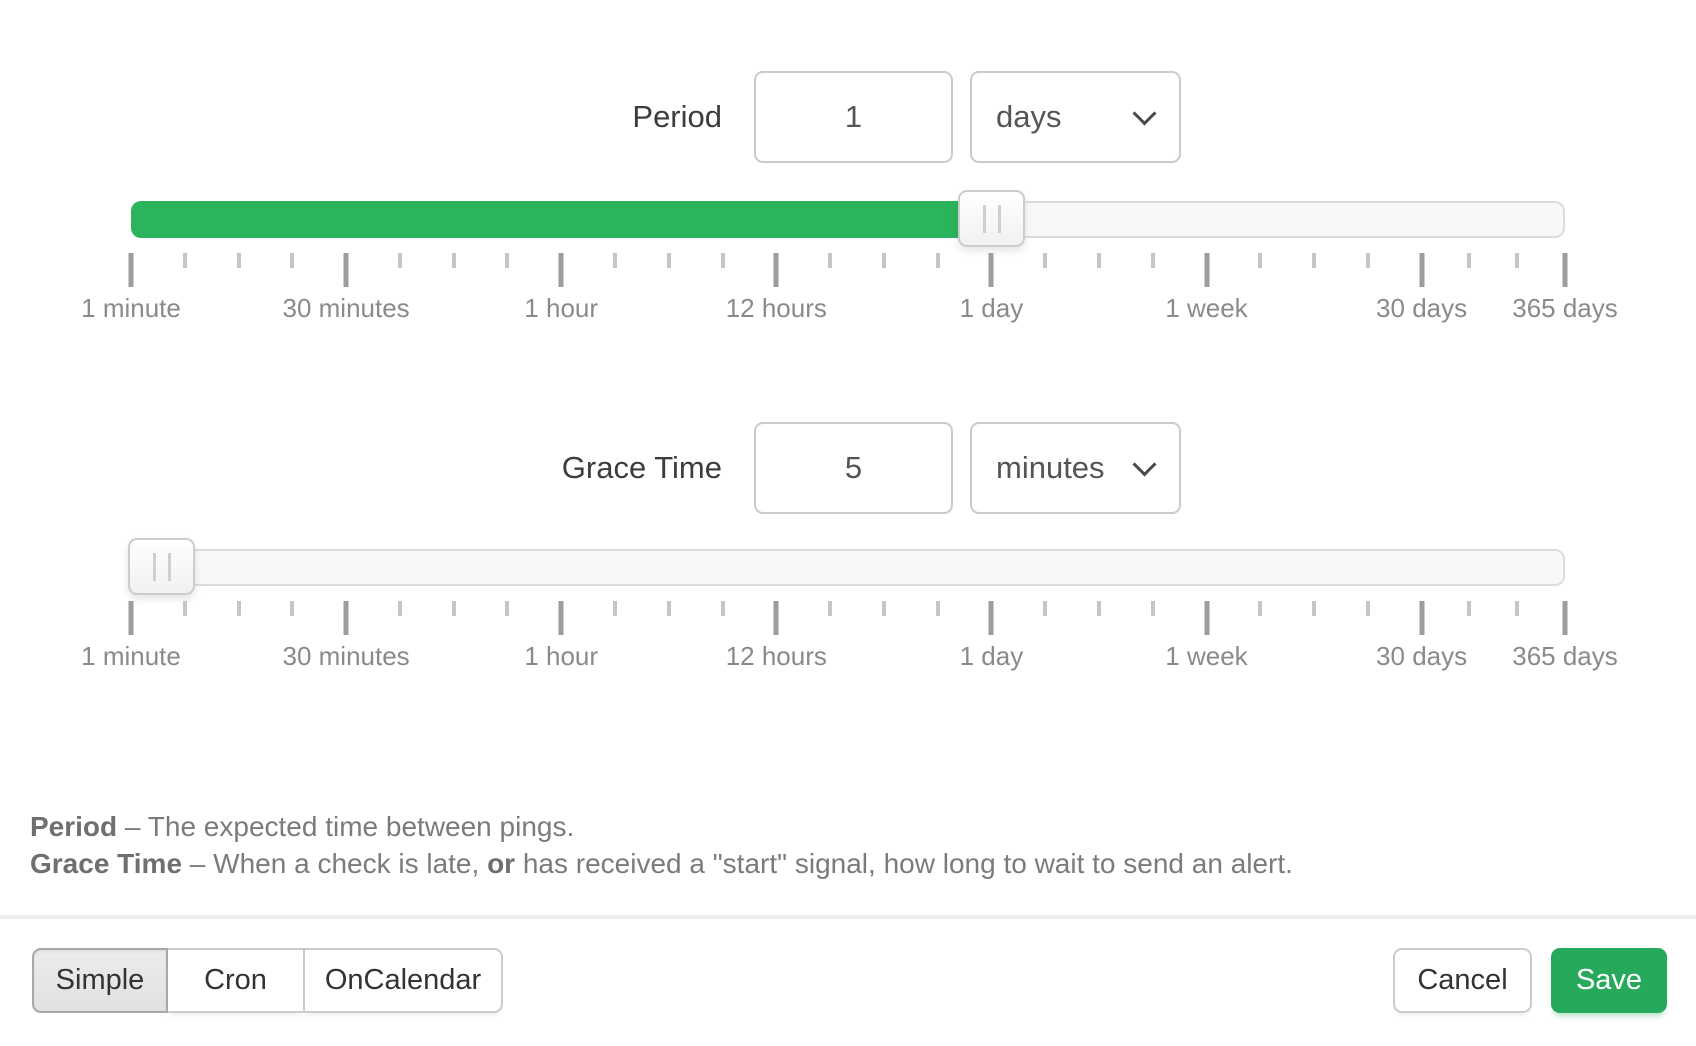  I want to click on help-text: – The expected time between pings., so click(346, 826).